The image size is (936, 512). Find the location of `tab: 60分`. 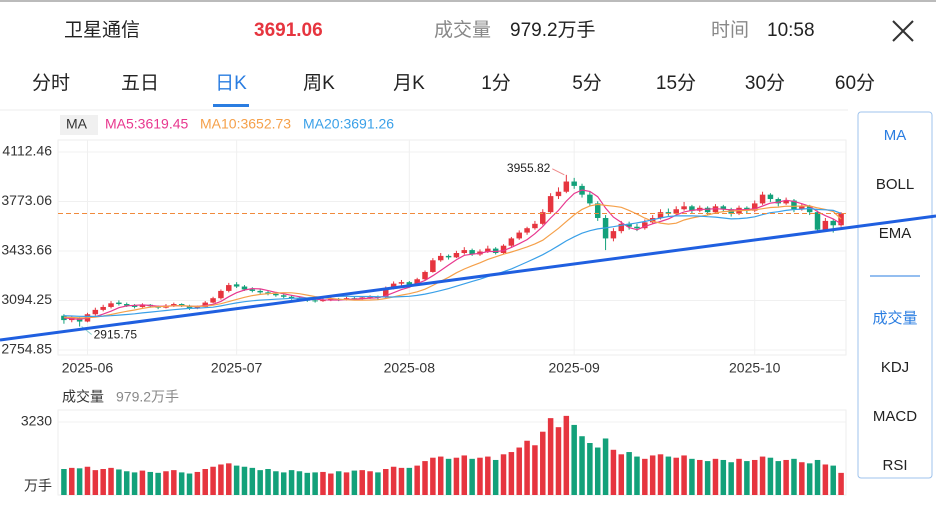

tab: 60分 is located at coordinates (855, 83).